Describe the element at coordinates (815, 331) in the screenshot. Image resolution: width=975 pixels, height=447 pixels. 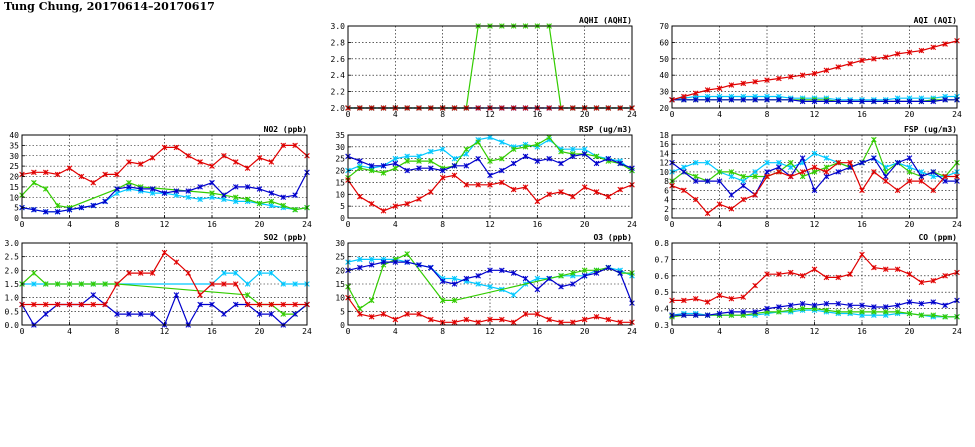
I see `x-tick-label: 12` at that location.